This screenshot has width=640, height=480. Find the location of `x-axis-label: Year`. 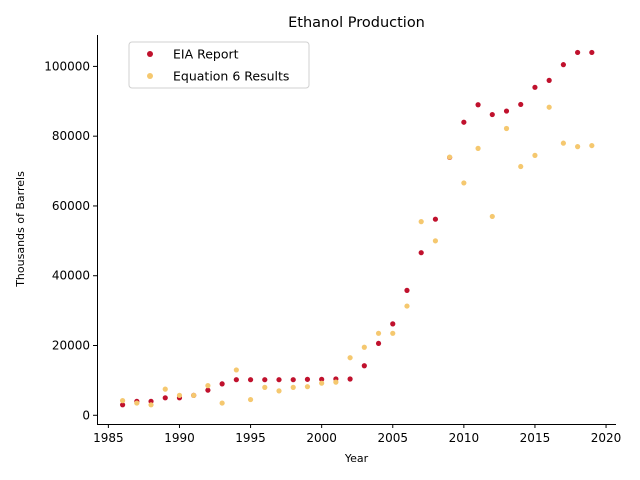

x-axis-label: Year is located at coordinates (356, 458).